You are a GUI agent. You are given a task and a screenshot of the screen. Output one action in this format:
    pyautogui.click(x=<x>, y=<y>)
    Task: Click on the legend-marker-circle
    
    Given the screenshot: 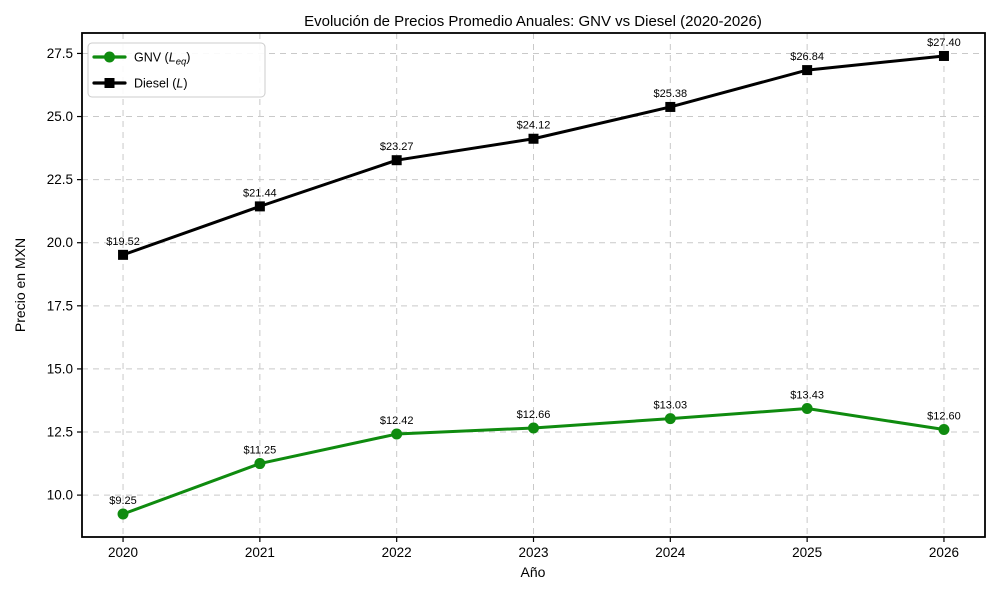 What is the action you would take?
    pyautogui.click(x=109, y=57)
    